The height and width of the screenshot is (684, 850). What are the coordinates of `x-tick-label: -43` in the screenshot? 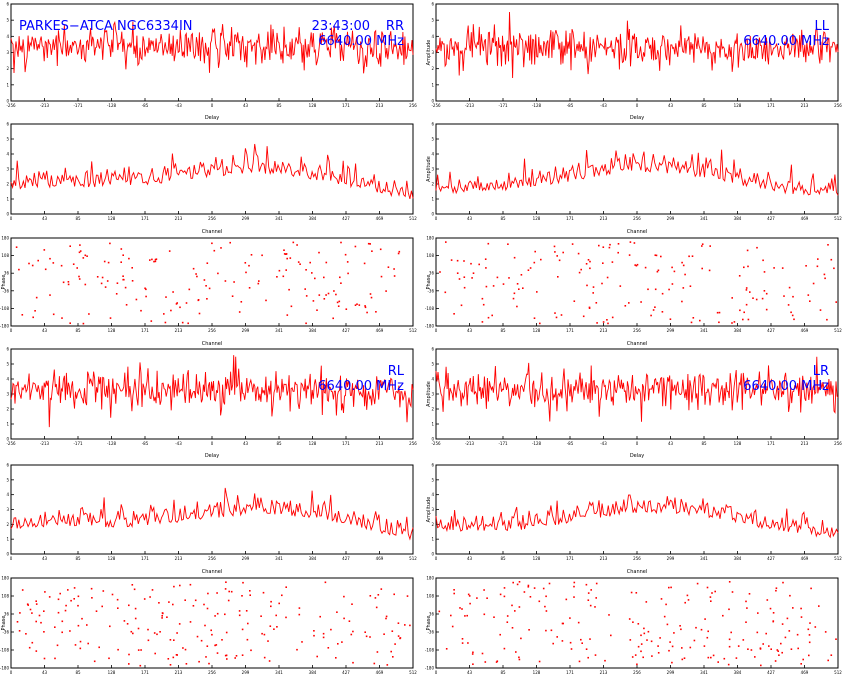 It's located at (603, 105).